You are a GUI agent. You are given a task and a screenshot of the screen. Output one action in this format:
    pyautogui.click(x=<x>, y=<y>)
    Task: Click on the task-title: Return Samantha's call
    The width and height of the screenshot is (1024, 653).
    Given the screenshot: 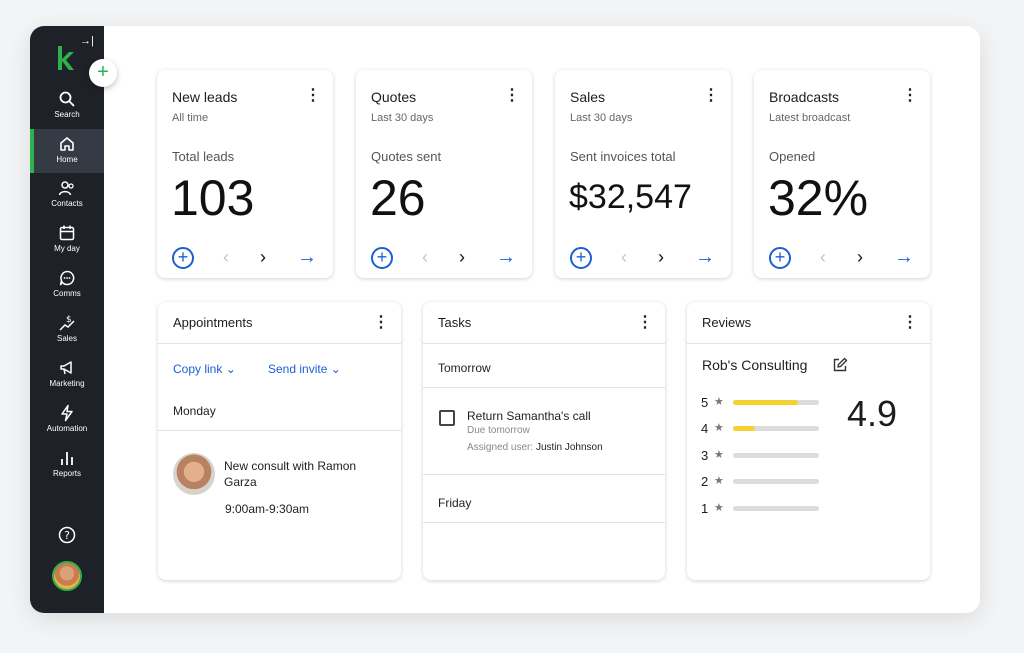 What is the action you would take?
    pyautogui.click(x=529, y=416)
    